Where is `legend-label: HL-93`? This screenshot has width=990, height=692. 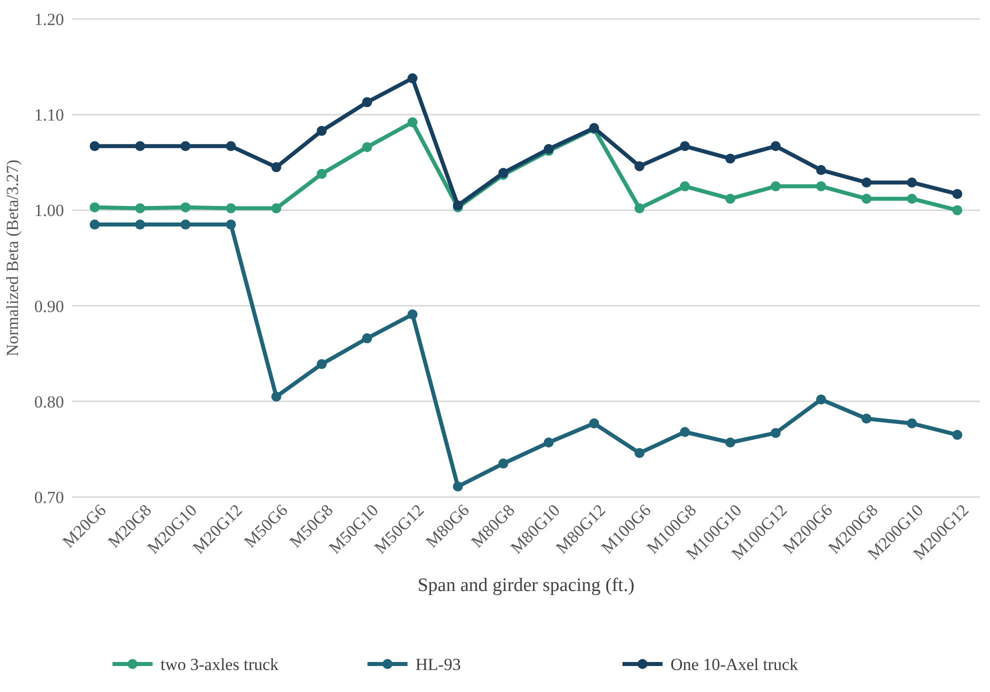 legend-label: HL-93 is located at coordinates (438, 664).